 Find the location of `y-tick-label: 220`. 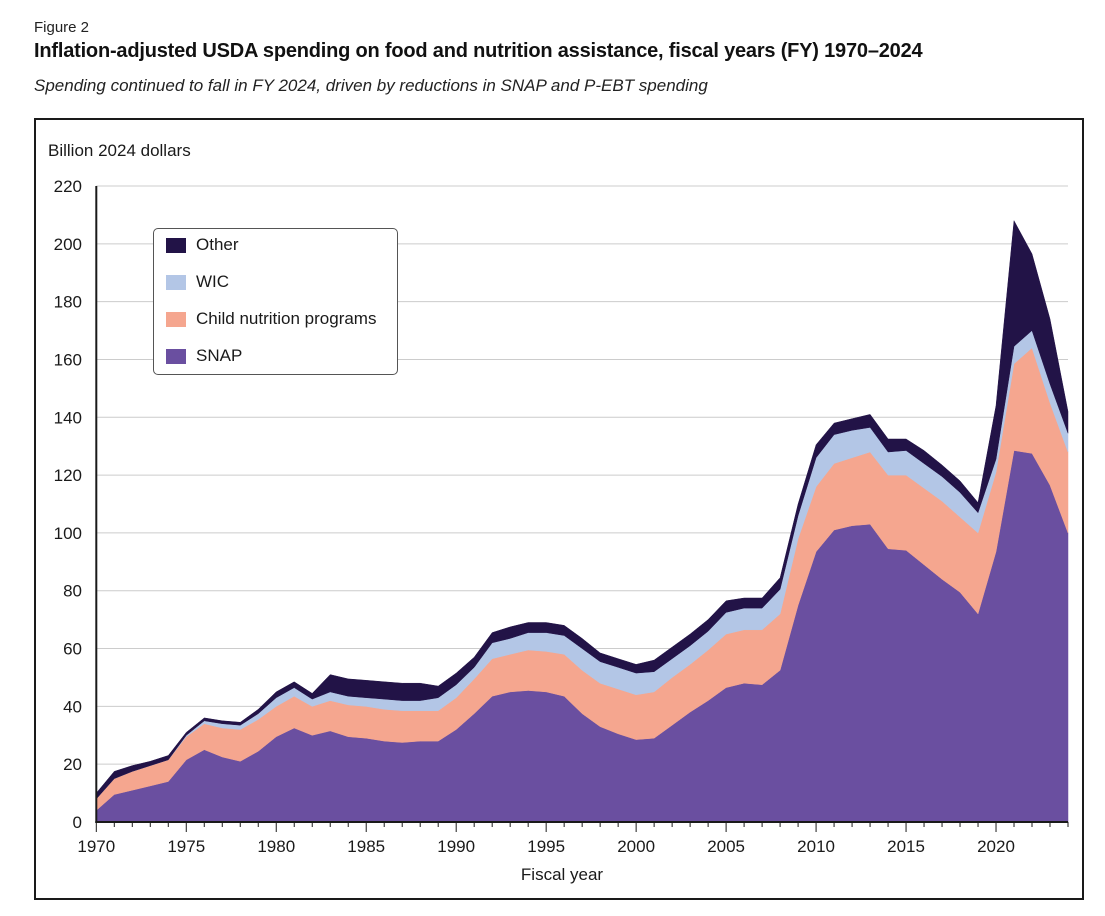

y-tick-label: 220 is located at coordinates (68, 186).